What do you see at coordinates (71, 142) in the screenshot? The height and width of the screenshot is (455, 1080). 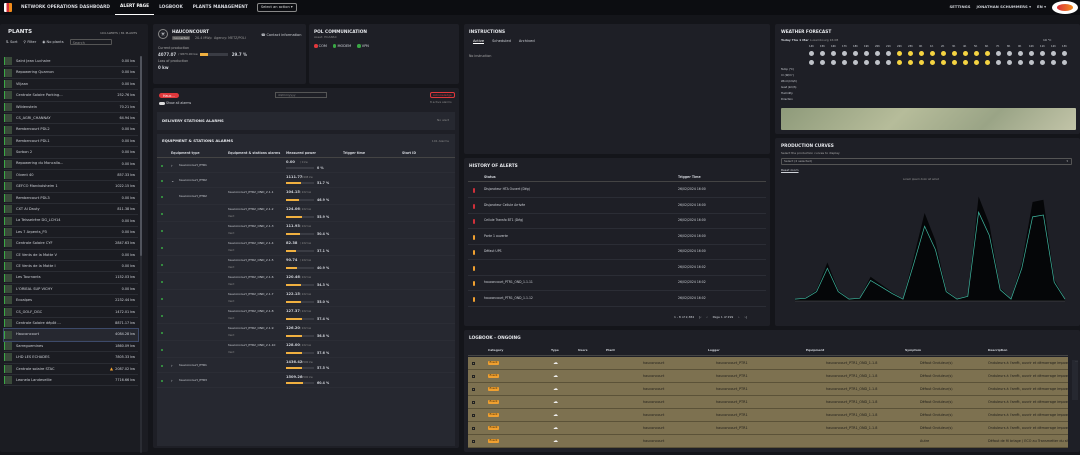 I see `plant-list-item: Rembercourt PDL1 0.00 kw` at bounding box center [71, 142].